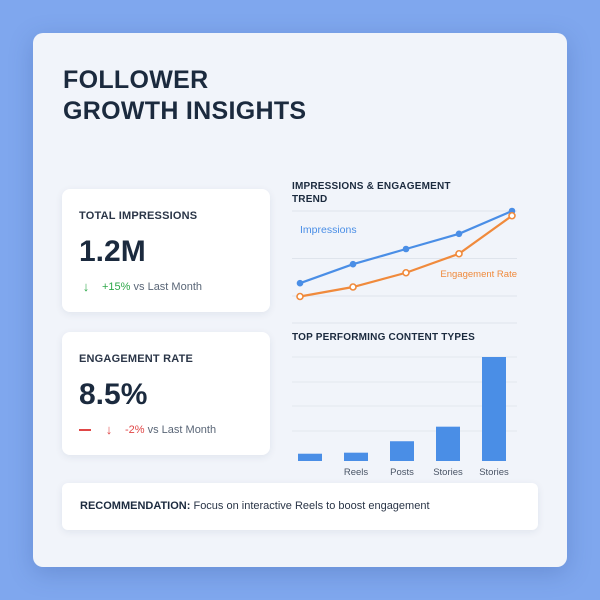  I want to click on trend-chart: Impressions Engagement Rate, so click(404, 265).